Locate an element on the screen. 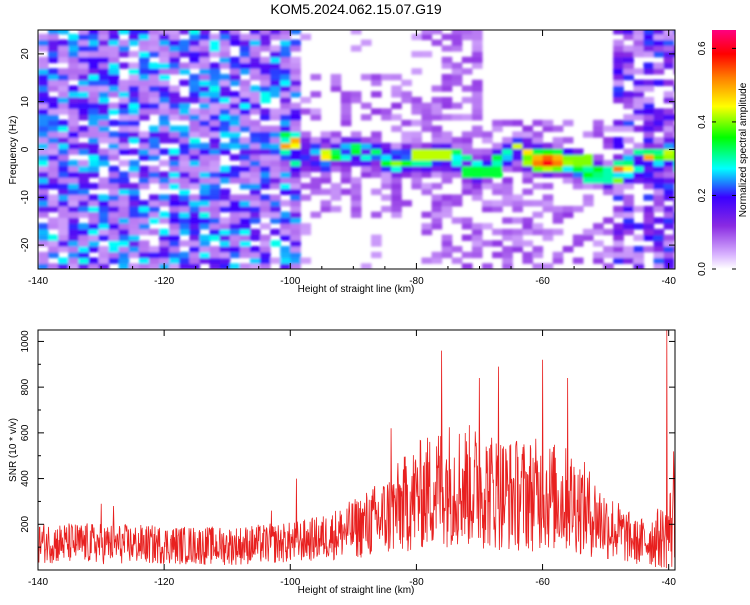  spectrogram-ytick-label: -20 is located at coordinates (25, 244).